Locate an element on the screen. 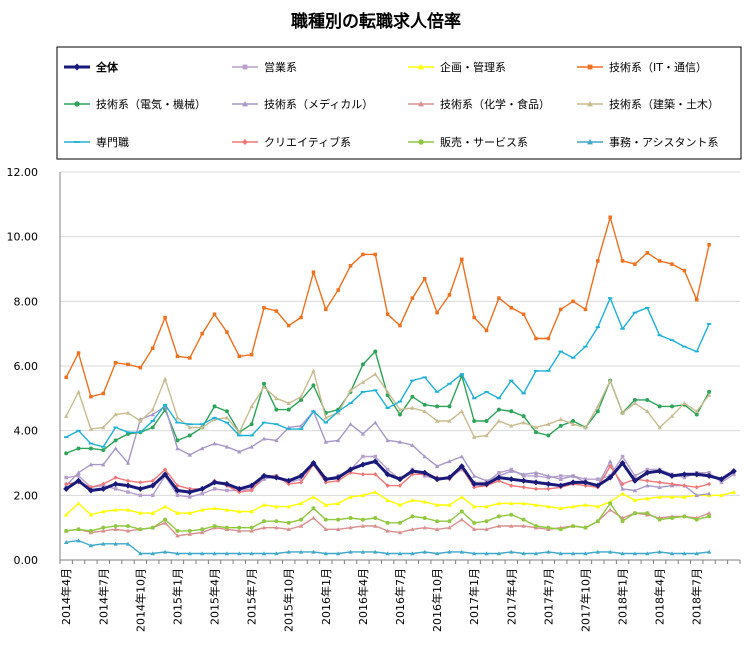  legend-label: 技術系（IT・通信） is located at coordinates (658, 67).